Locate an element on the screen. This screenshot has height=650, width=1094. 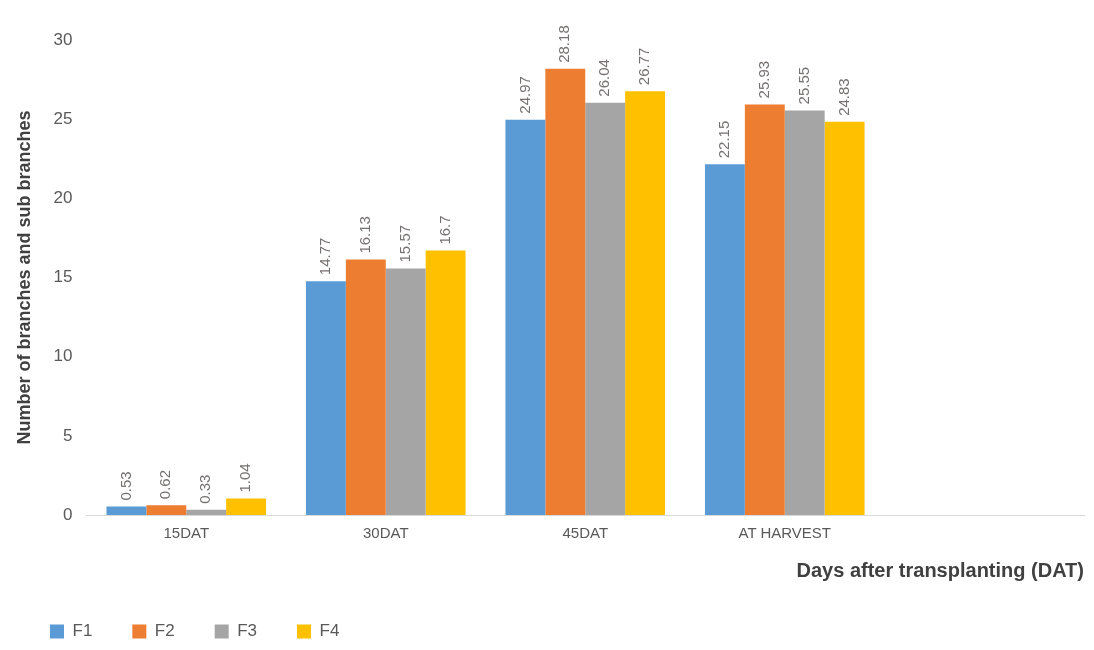
data-label: 15.57 is located at coordinates (404, 243).